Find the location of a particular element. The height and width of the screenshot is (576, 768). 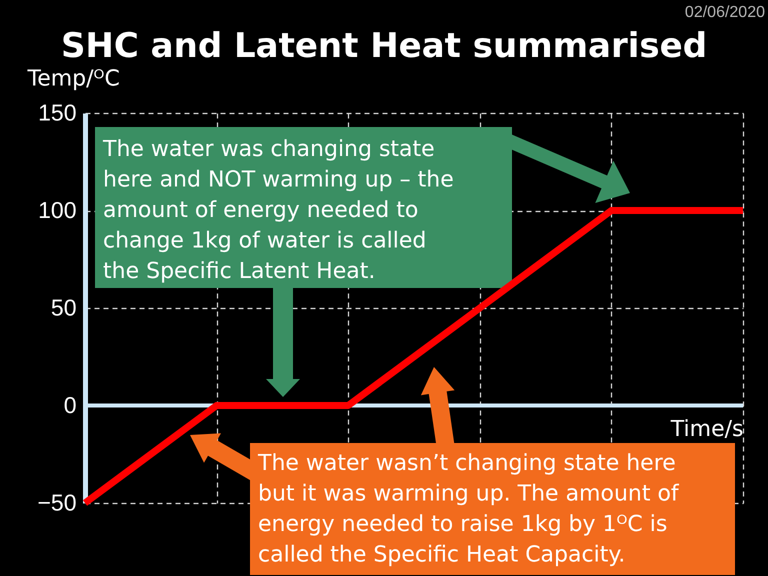

y-tick-label: 0 is located at coordinates (70, 405).